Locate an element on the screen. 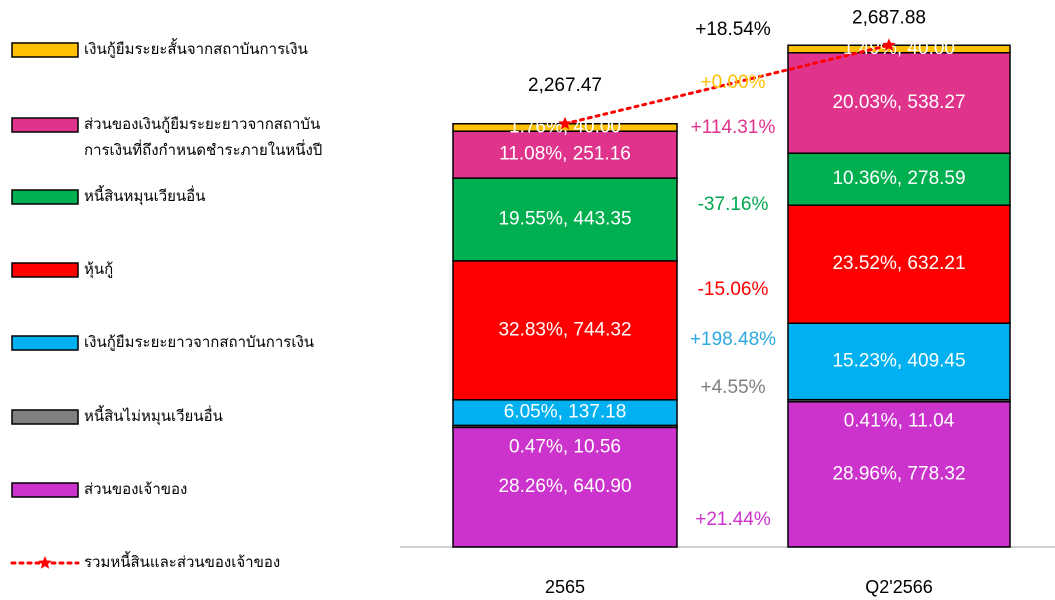  change-label: +21.44% is located at coordinates (733, 519).